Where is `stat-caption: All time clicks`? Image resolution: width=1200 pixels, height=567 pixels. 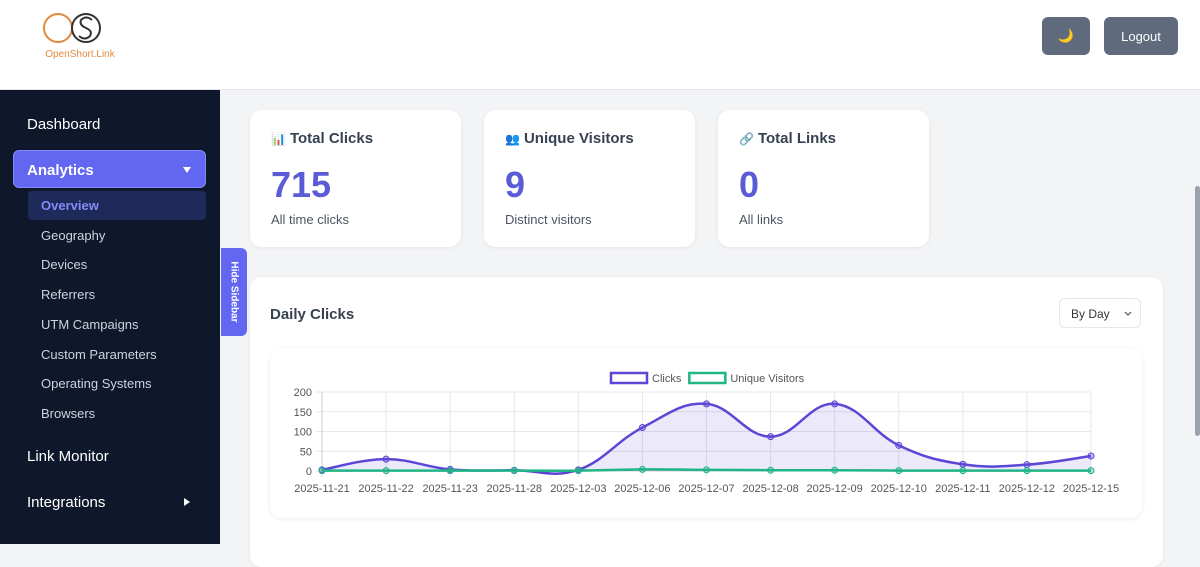
stat-caption: All time clicks is located at coordinates (310, 219).